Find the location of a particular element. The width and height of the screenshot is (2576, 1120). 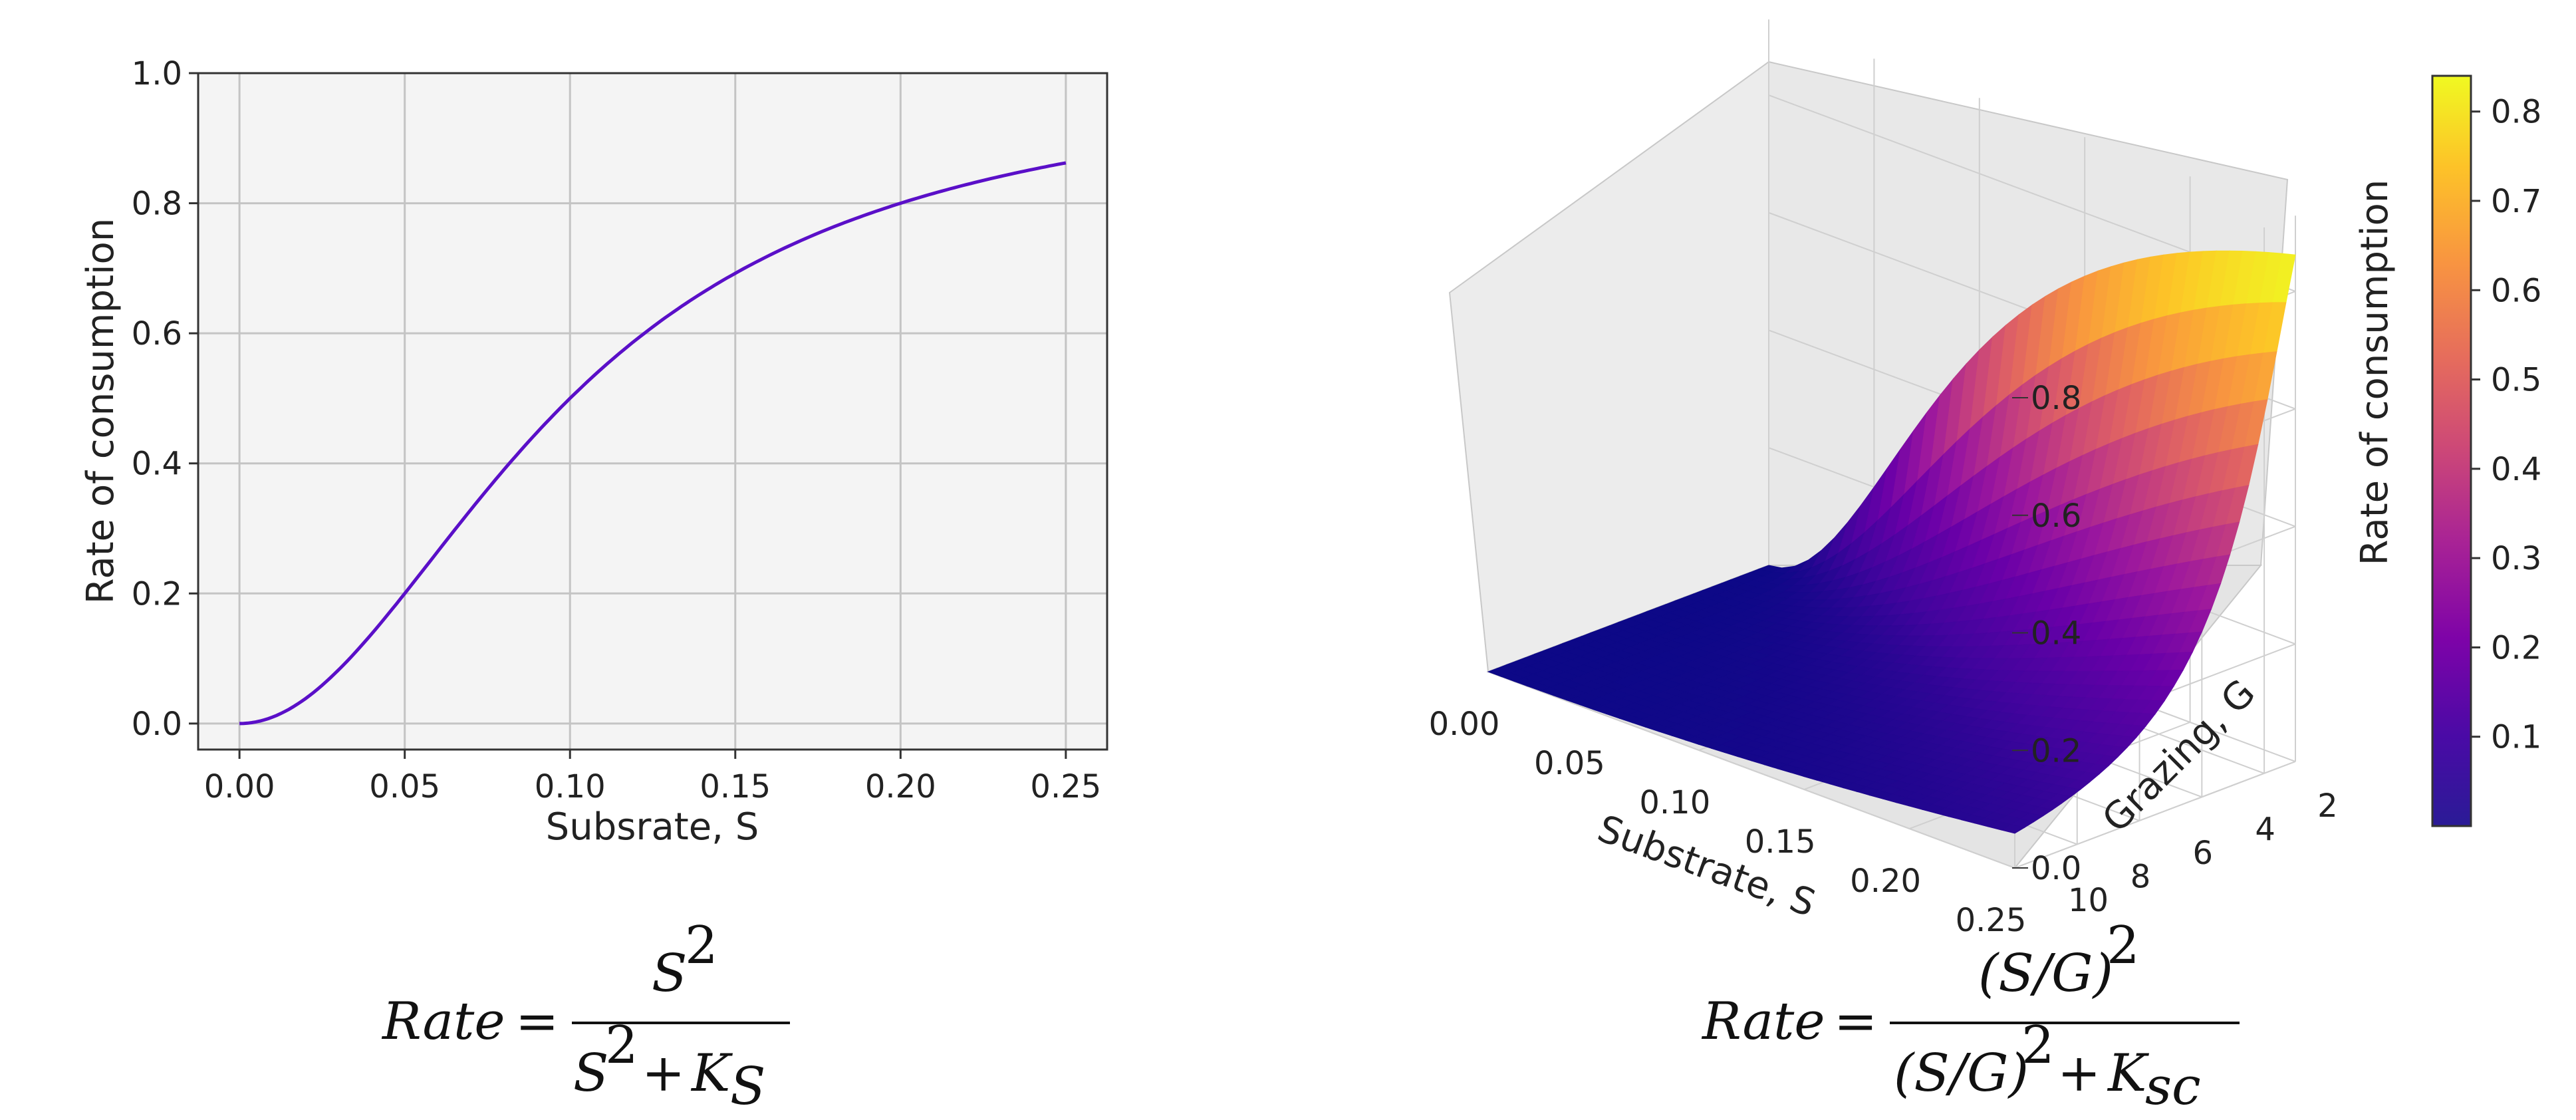

floor-gridline-y is located at coordinates (1751, 770).